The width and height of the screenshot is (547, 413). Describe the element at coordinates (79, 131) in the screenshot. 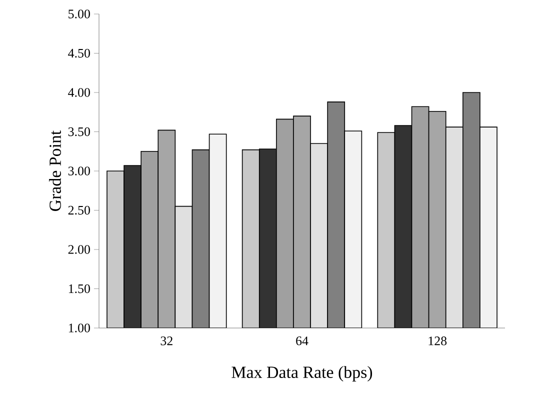

I see `y-tick-label: 3.50` at that location.